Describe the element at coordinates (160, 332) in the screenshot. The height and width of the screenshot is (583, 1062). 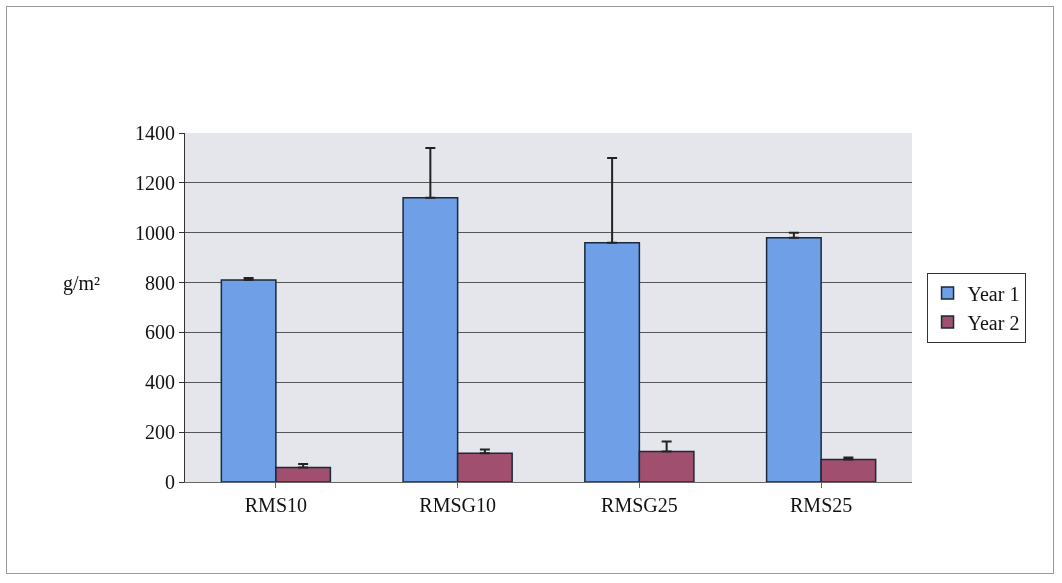
I see `y-tick-label: 600` at that location.